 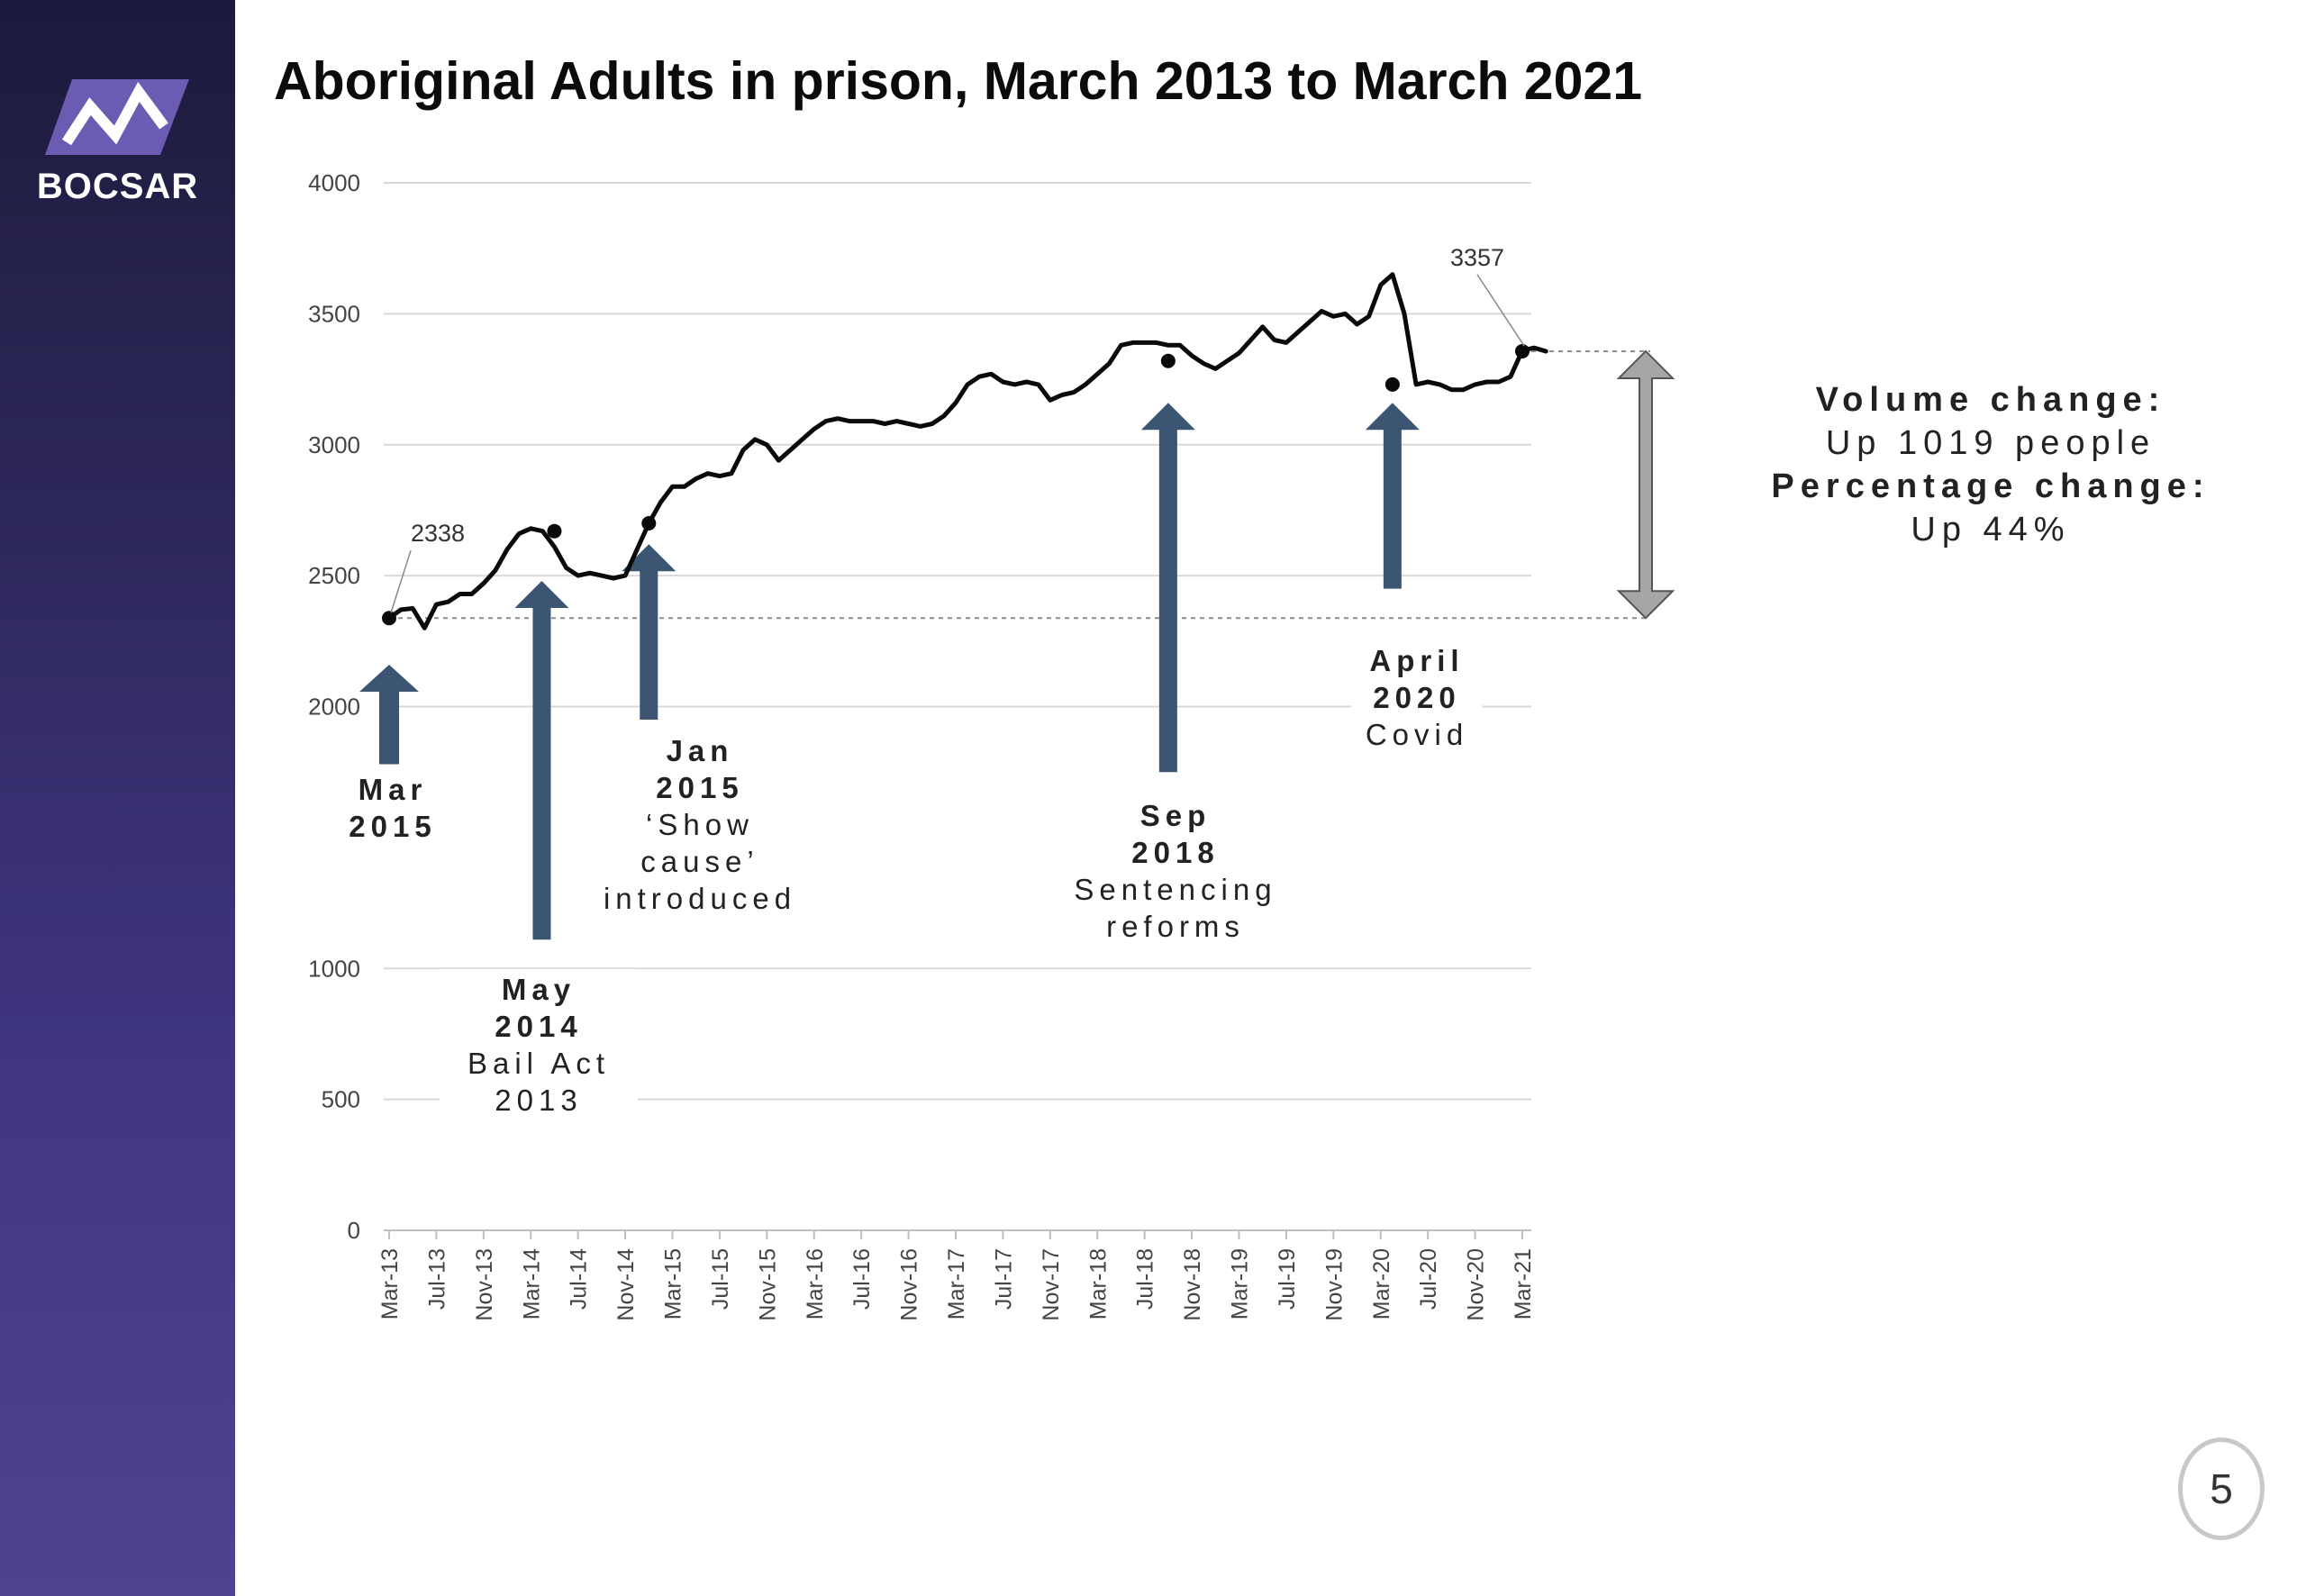 What do you see at coordinates (334, 313) in the screenshot?
I see `y-tick-label: 3500` at bounding box center [334, 313].